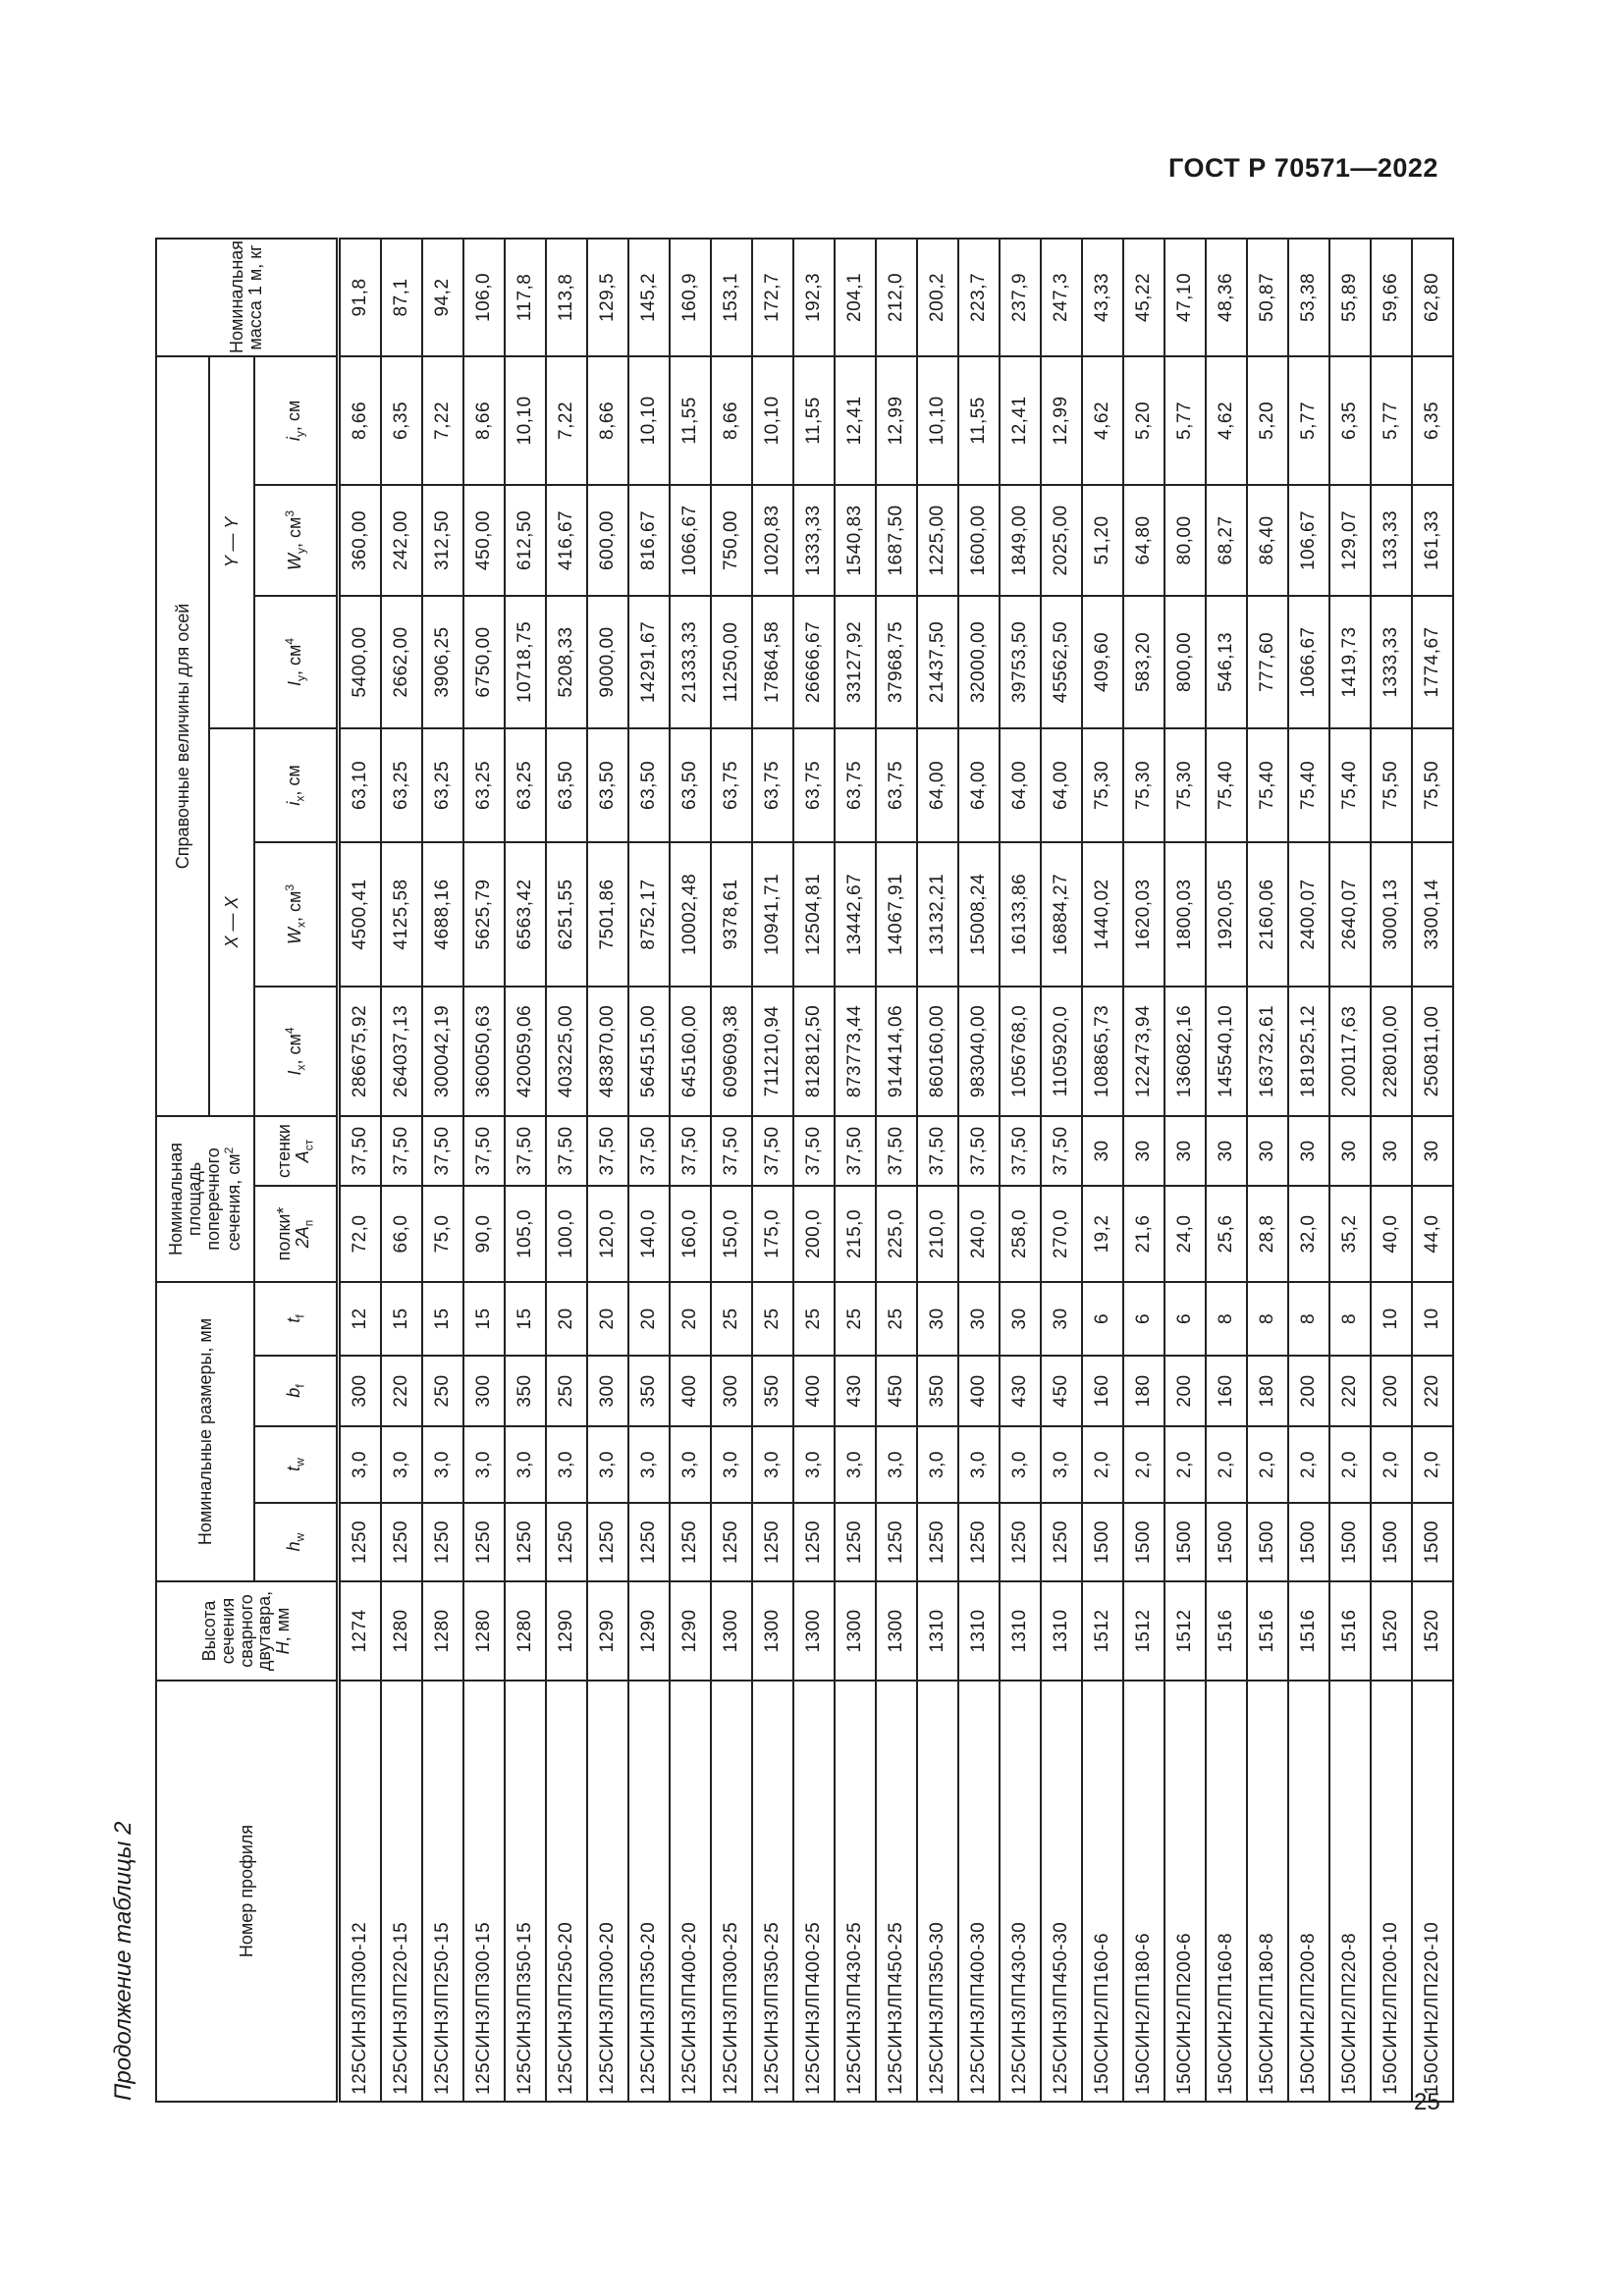 The image size is (1624, 2296). I want to click on table-cell: 483870,00, so click(607, 1051).